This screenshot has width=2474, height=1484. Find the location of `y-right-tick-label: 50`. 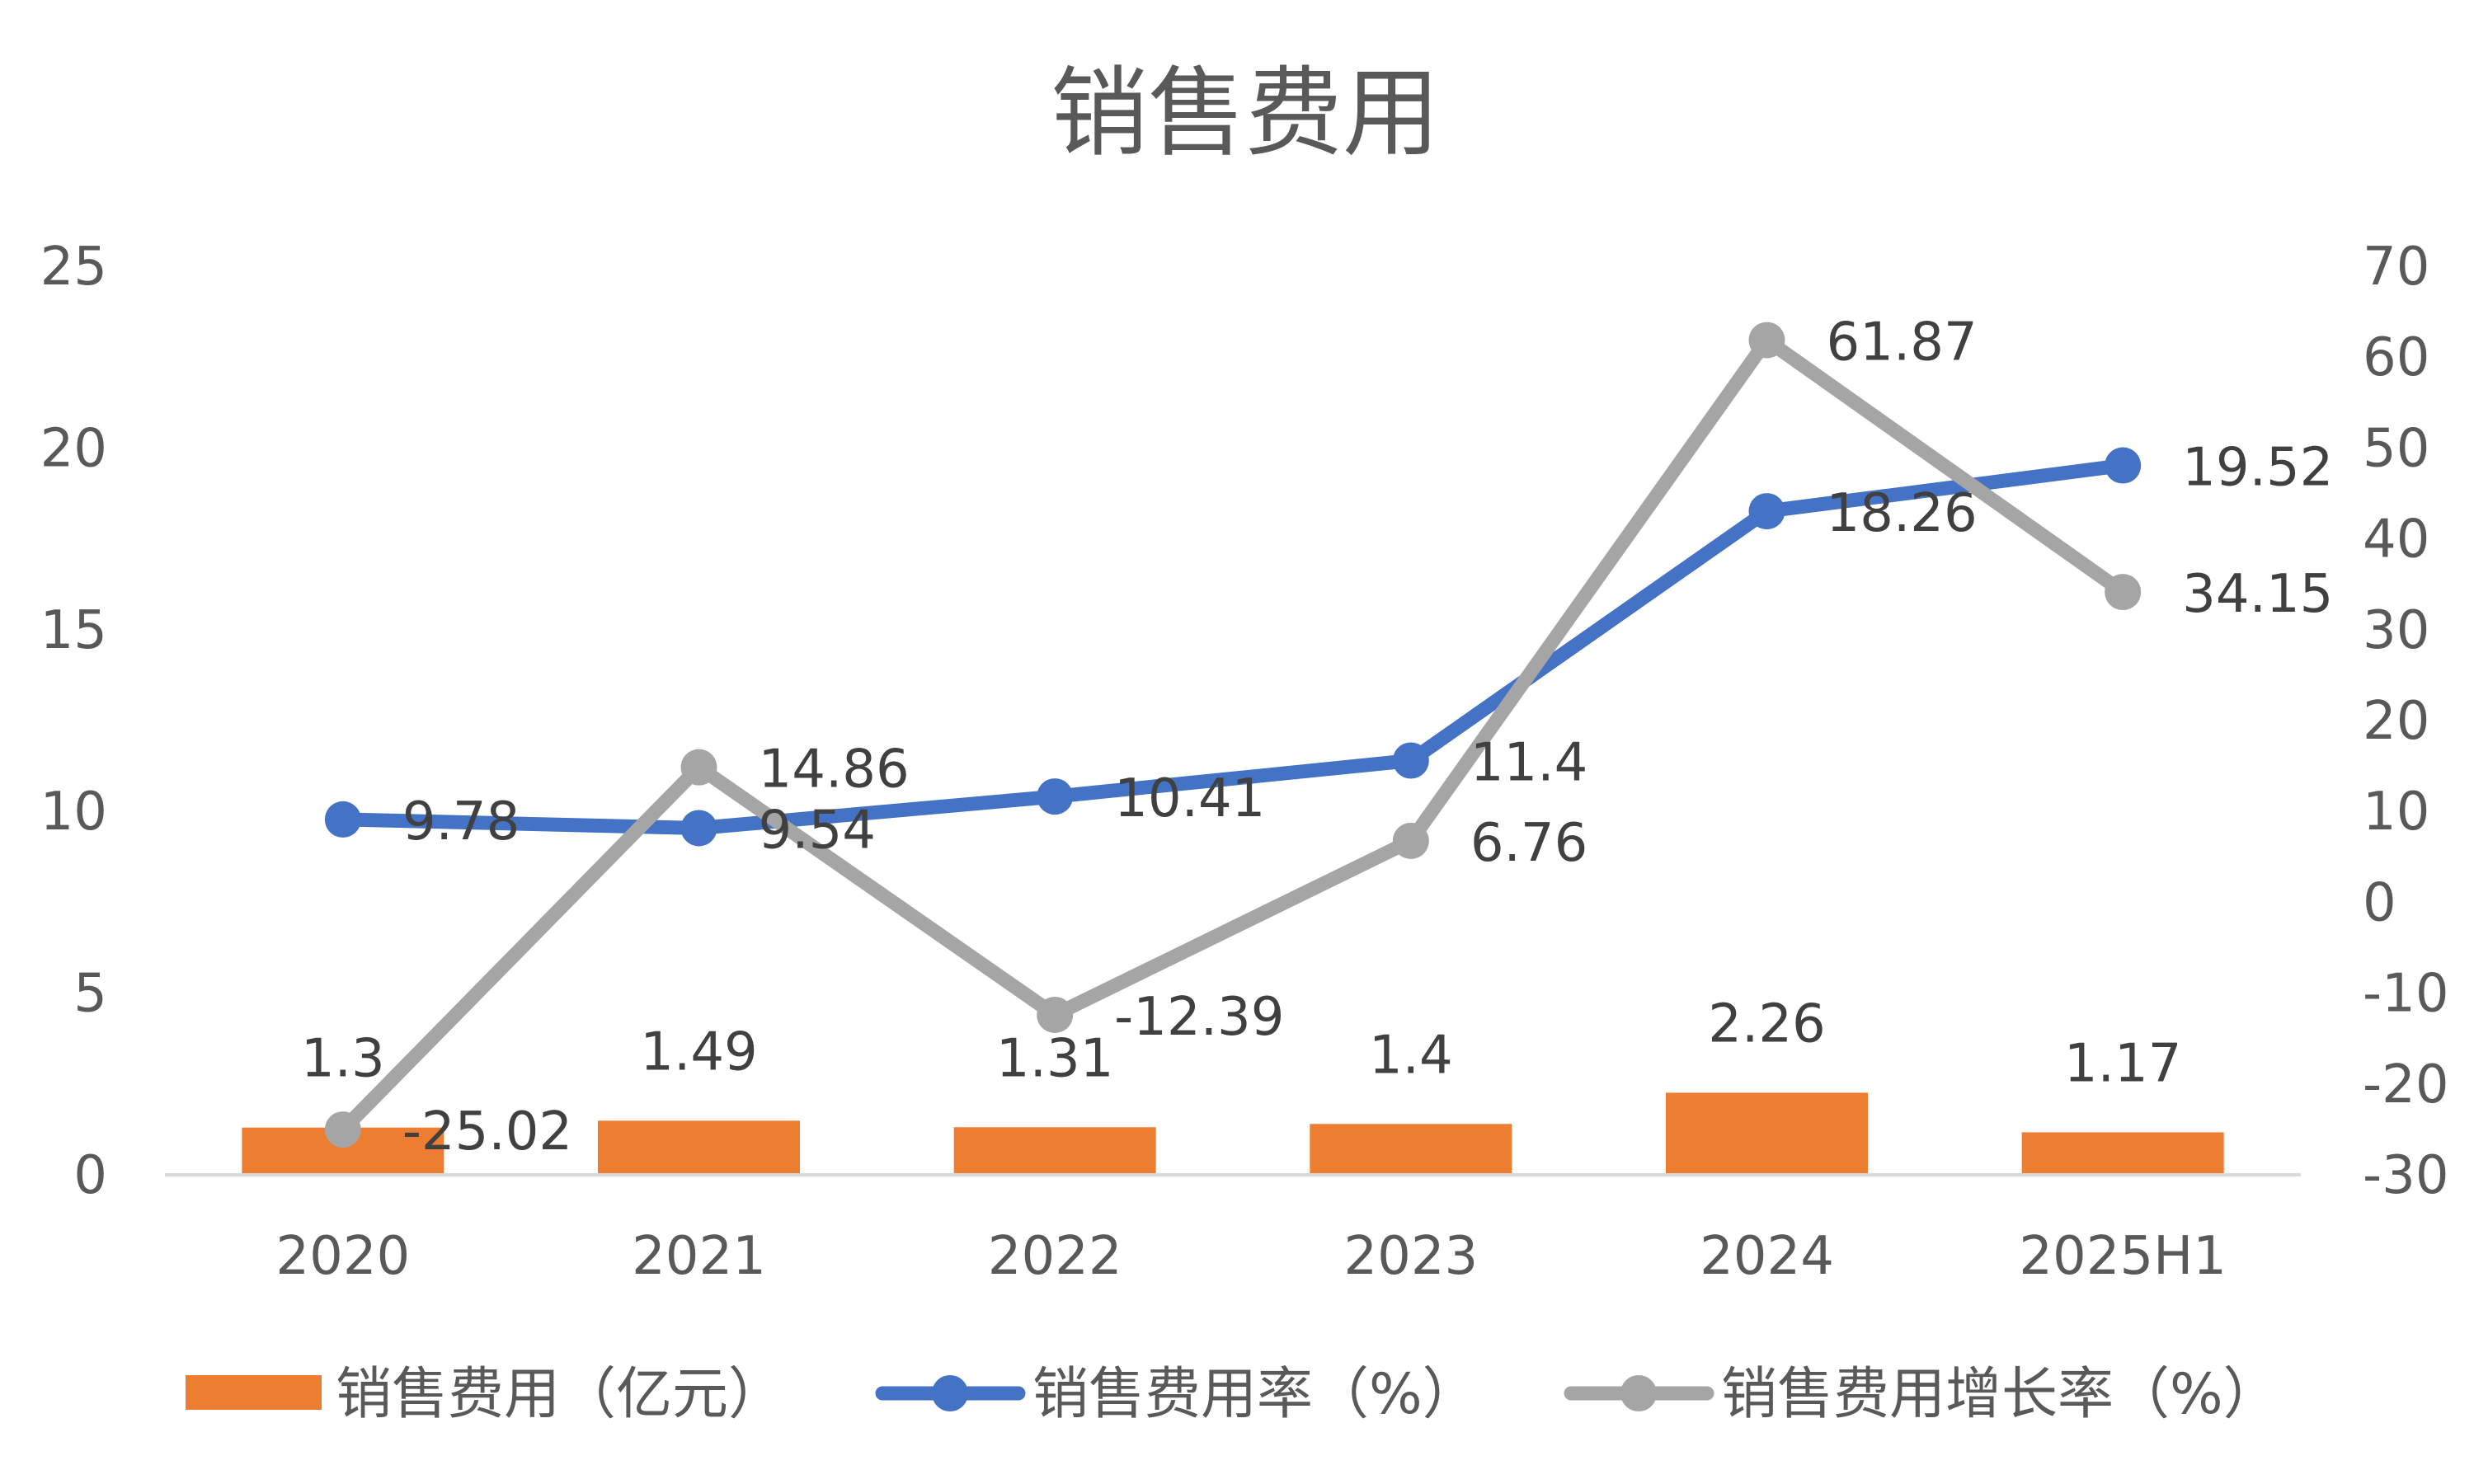

y-right-tick-label: 50 is located at coordinates (2396, 449).